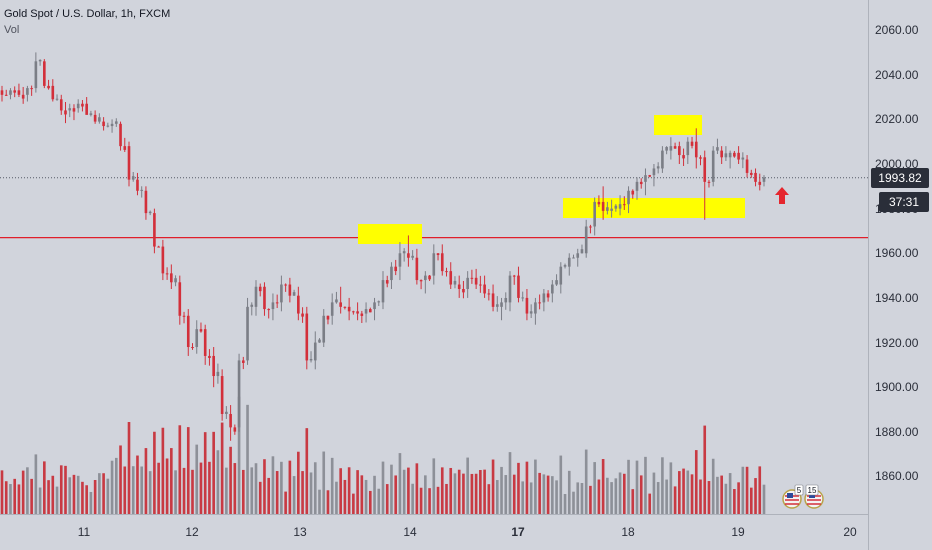 The width and height of the screenshot is (932, 550). I want to click on price-tick-label: 1920.00, so click(897, 342).